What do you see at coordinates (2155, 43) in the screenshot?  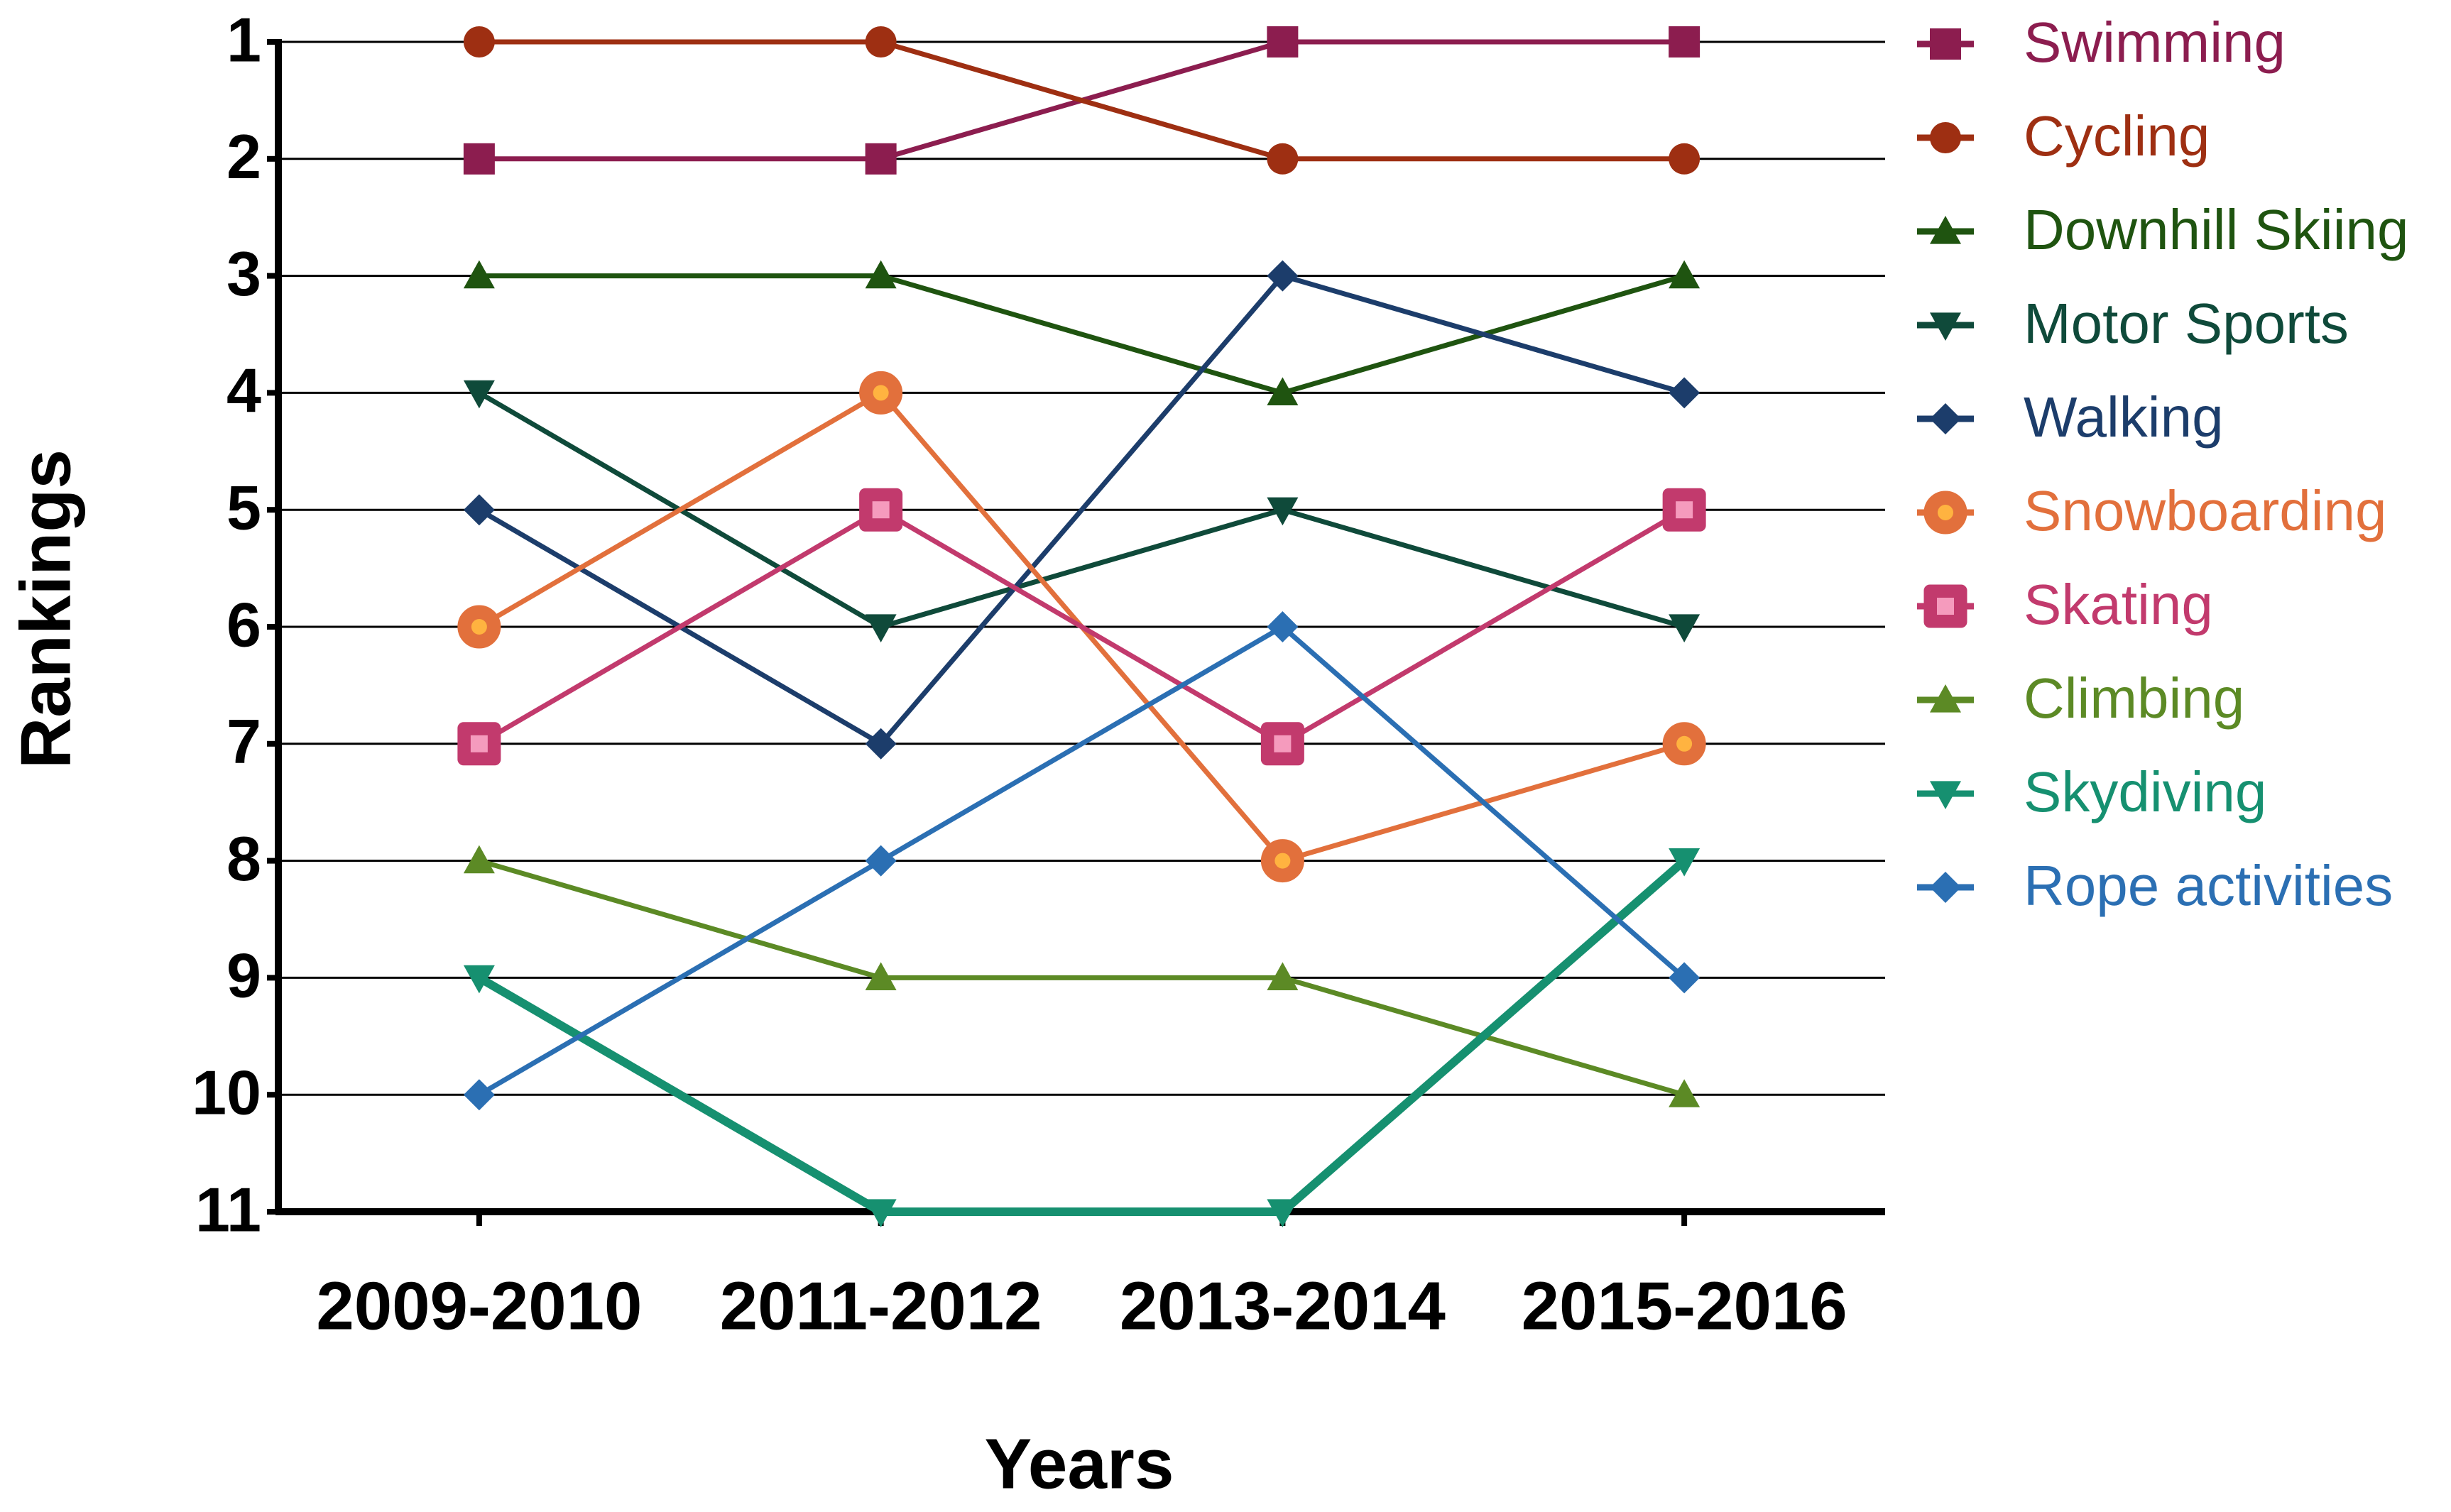 I see `legend-label: Swimming` at bounding box center [2155, 43].